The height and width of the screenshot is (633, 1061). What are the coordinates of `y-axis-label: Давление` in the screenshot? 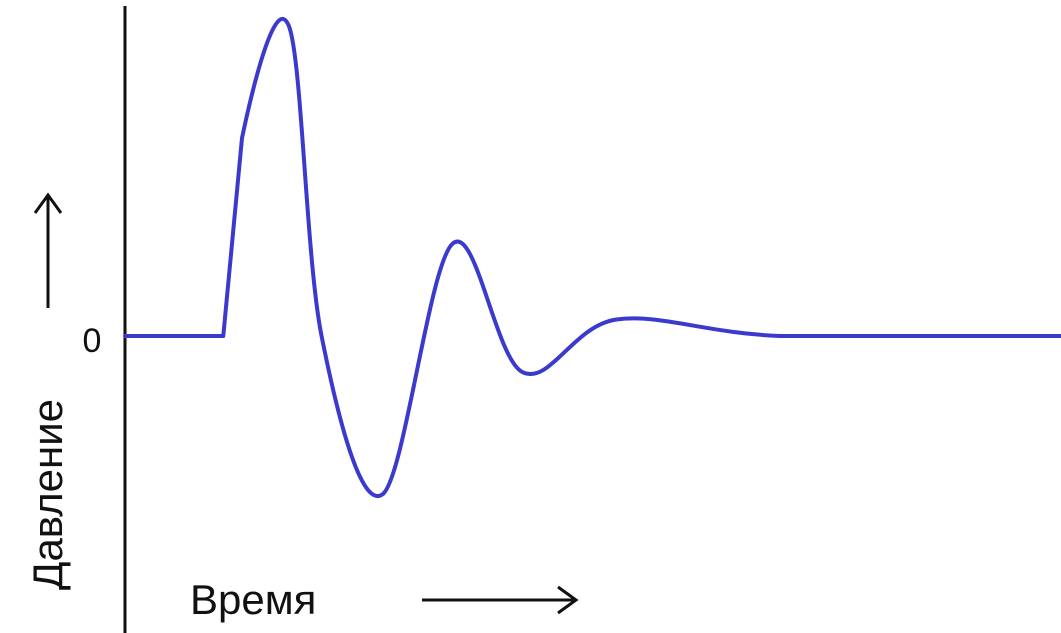 It's located at (47, 494).